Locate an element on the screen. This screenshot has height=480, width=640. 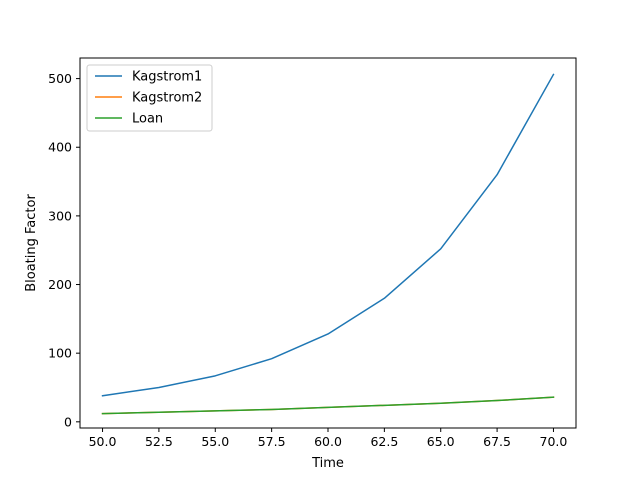
y-tick-label: 200 is located at coordinates (60, 284).